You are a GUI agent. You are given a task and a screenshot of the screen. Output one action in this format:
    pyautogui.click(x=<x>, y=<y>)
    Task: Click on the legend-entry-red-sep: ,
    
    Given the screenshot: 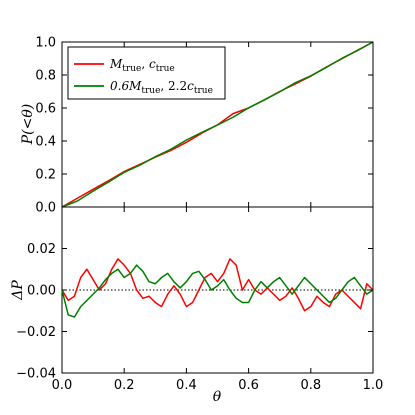 What is the action you would take?
    pyautogui.click(x=145, y=64)
    